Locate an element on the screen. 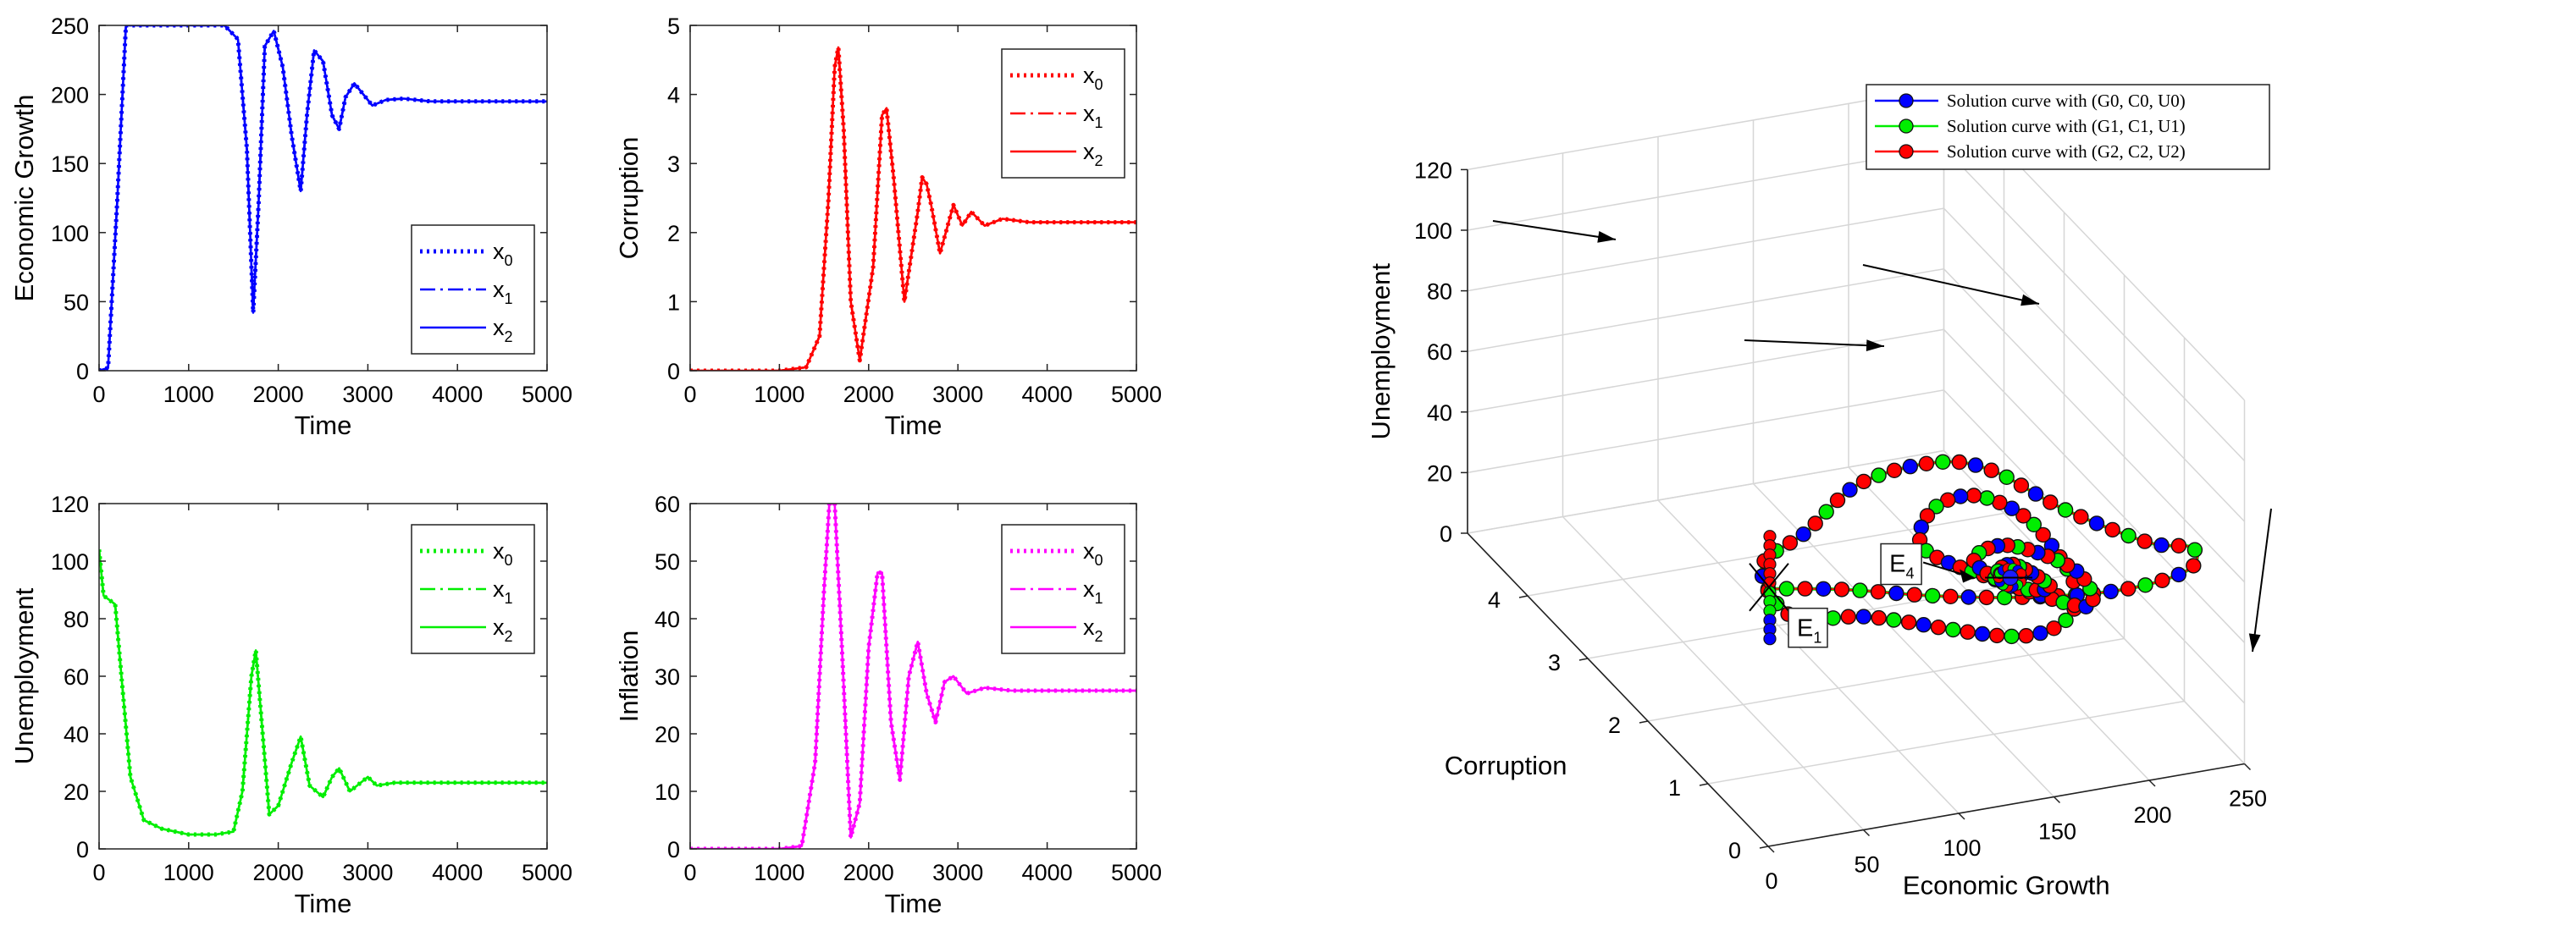  x-tick is located at coordinates (2152, 783).